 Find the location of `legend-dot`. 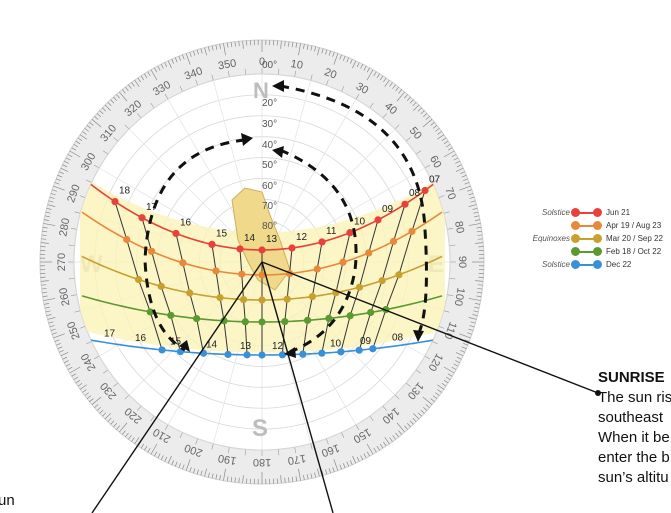

legend-dot is located at coordinates (597, 238).